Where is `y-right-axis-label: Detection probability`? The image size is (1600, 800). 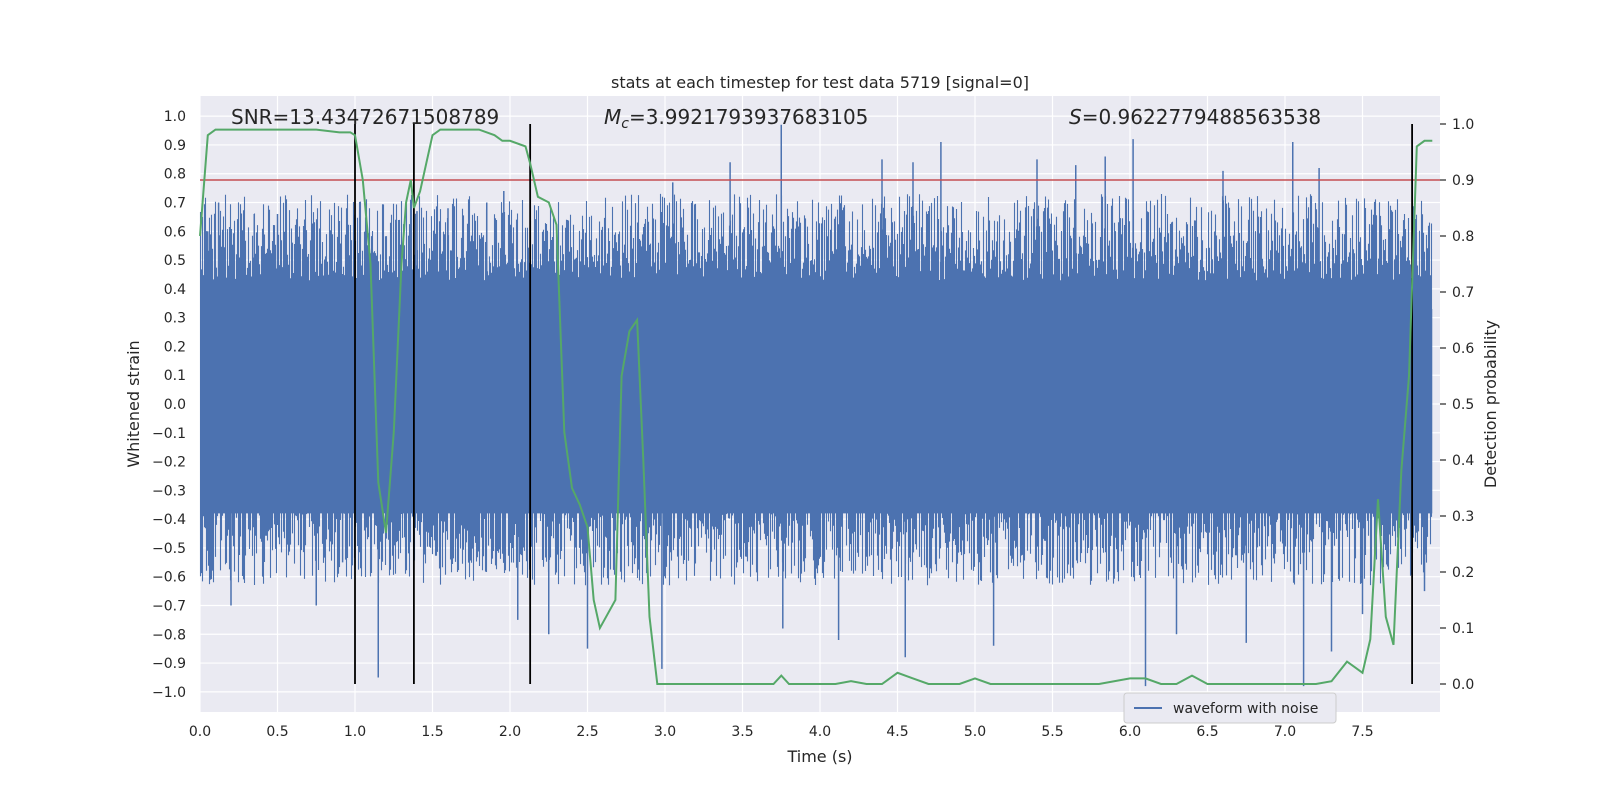
y-right-axis-label: Detection probability is located at coordinates (1490, 404).